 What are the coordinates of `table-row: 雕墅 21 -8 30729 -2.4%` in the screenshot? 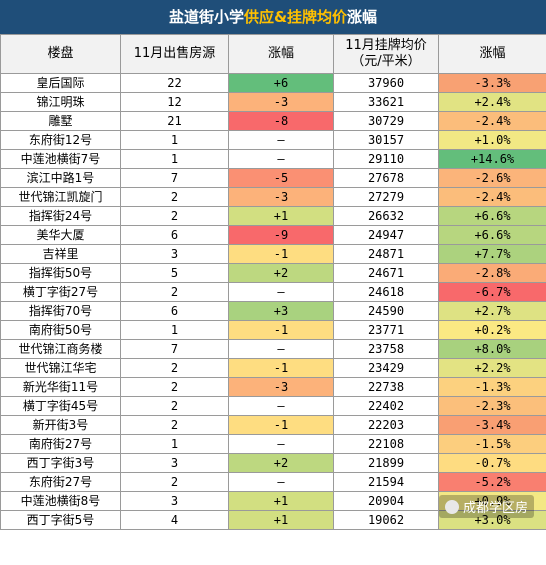 It's located at (273, 121).